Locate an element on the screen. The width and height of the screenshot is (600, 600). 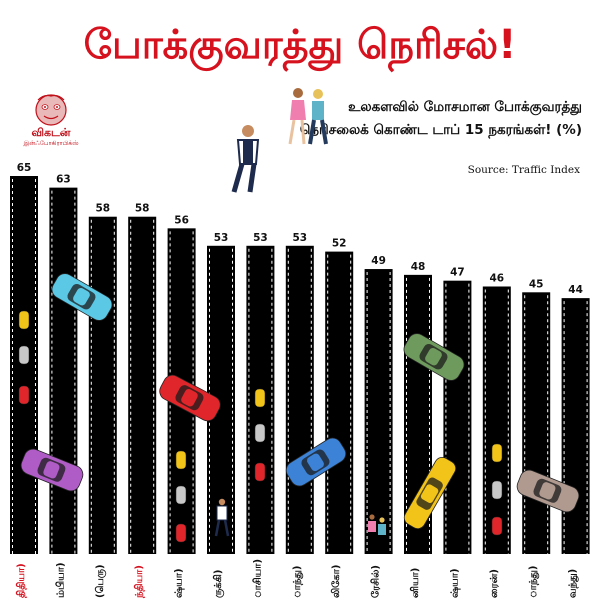
page-title: போக்குவரத்து நெரிசல்! is located at coordinates (300, 45).